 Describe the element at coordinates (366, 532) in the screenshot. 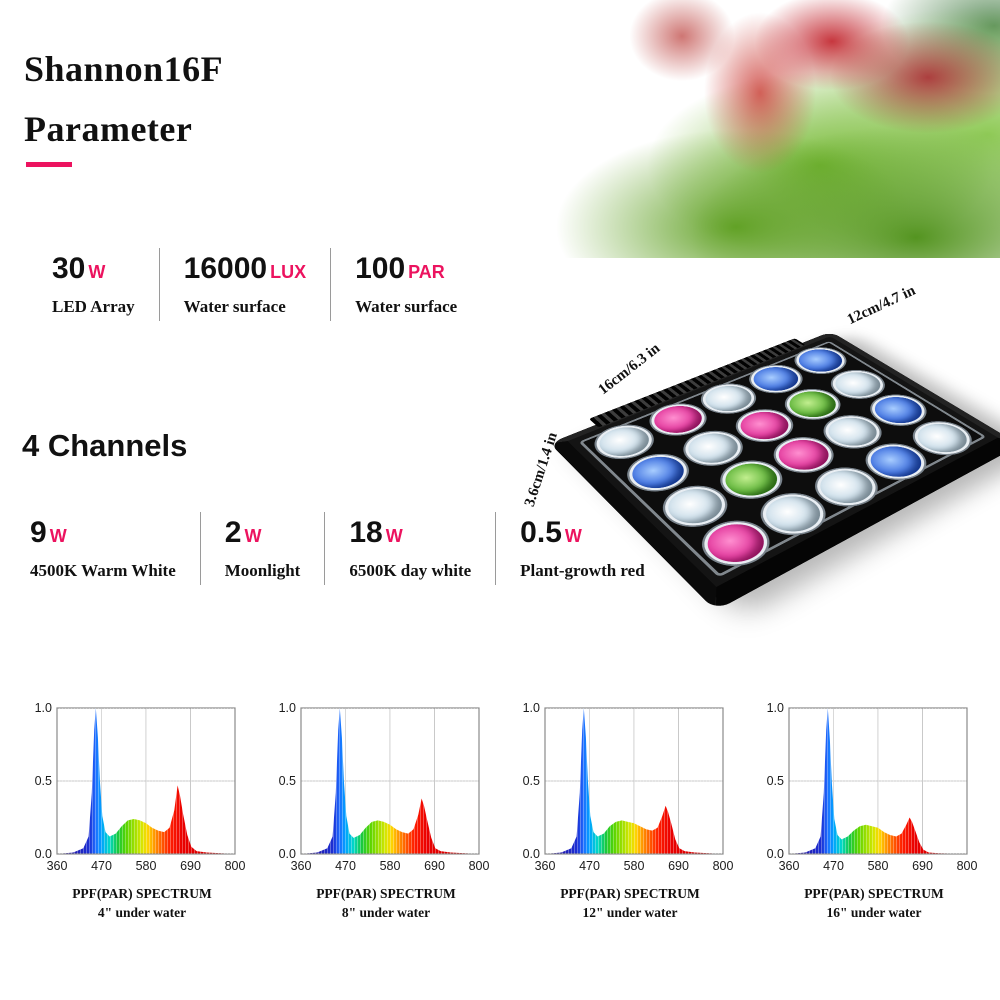

I see `channel-number: 18` at that location.